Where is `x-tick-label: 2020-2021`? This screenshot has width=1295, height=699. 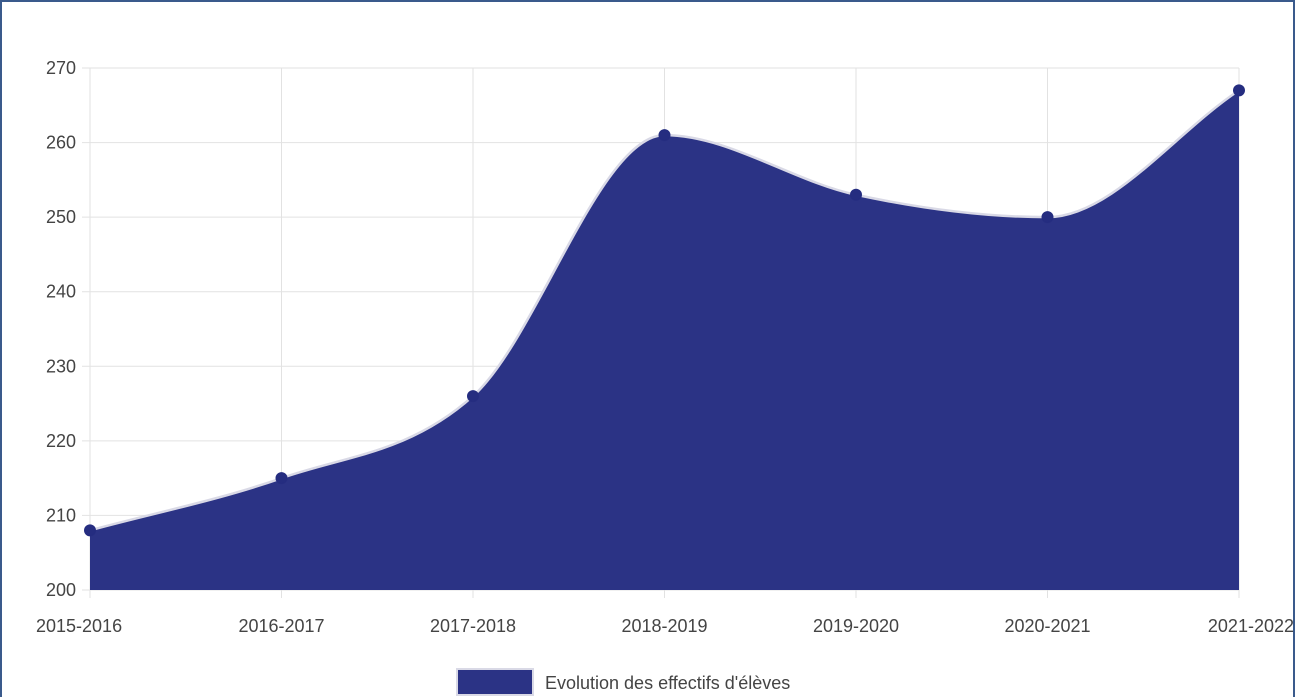
x-tick-label: 2020-2021 is located at coordinates (1047, 626).